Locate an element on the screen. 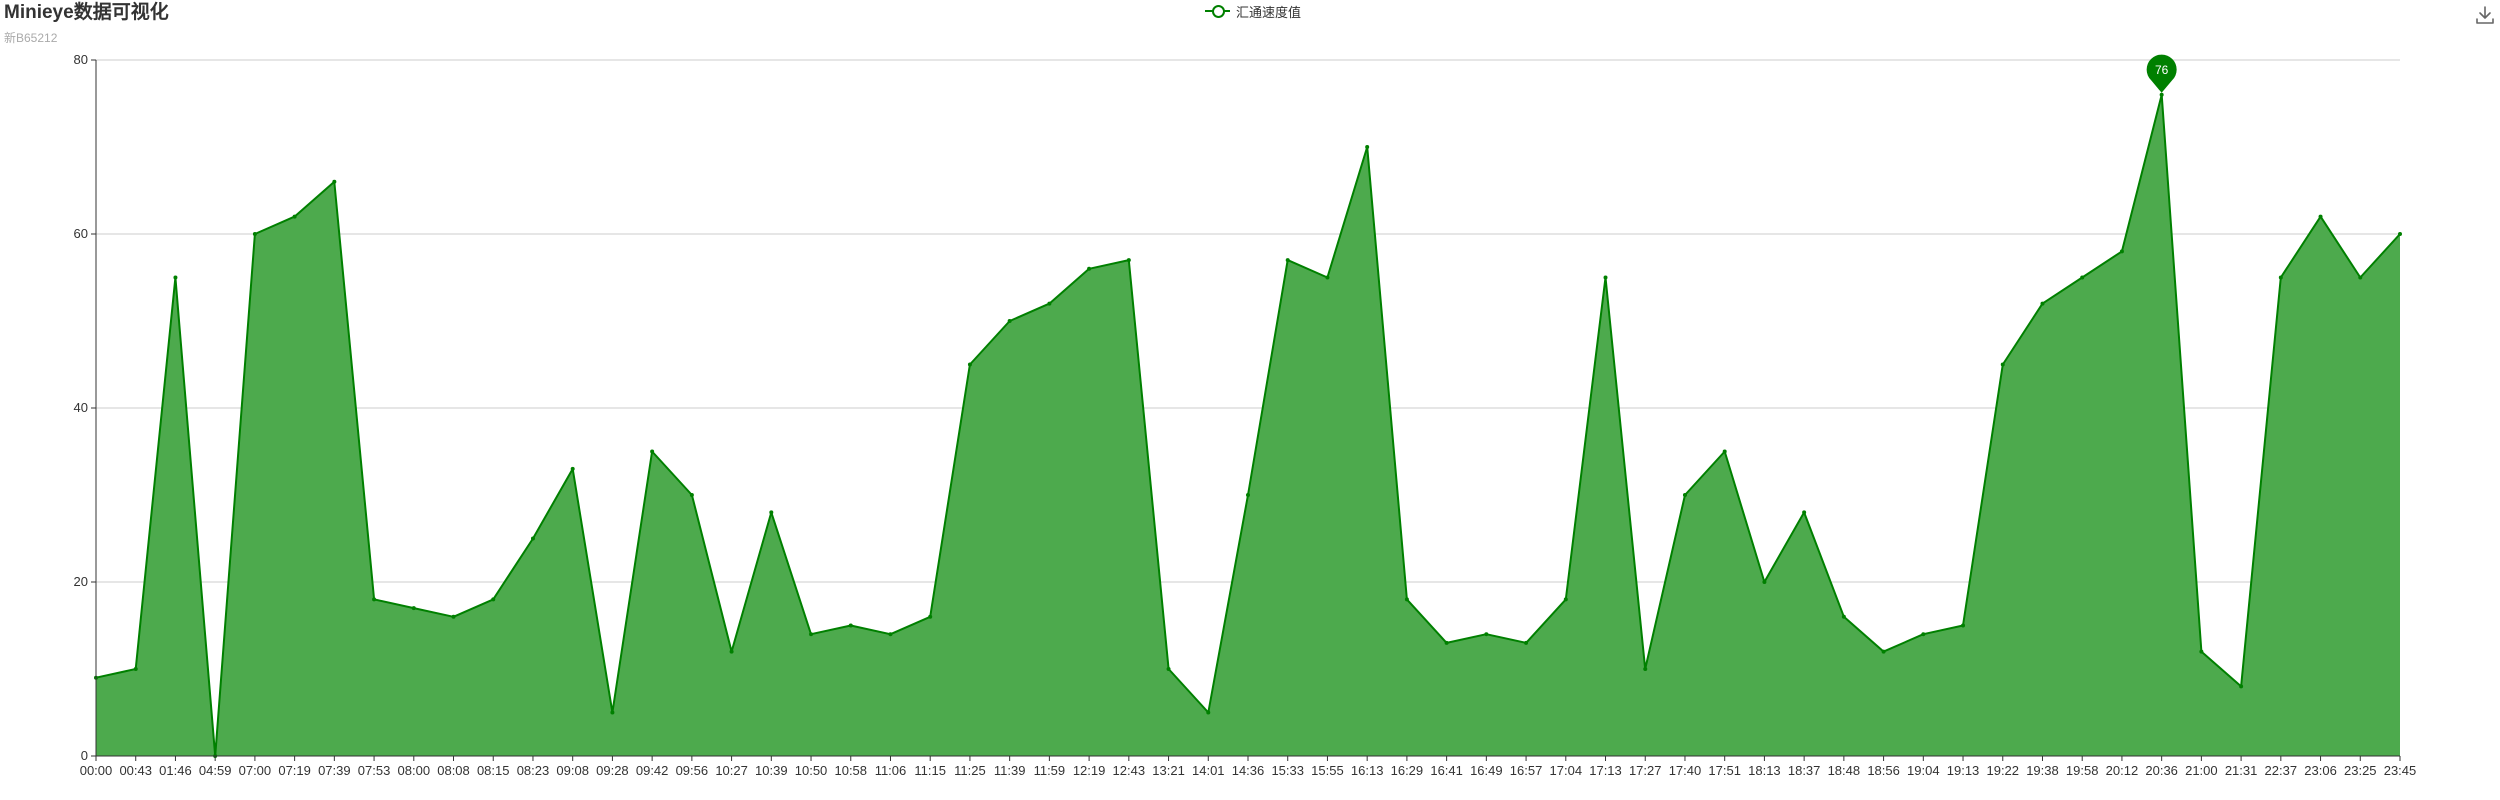  x-tick-label: 07:39 is located at coordinates (334, 770).